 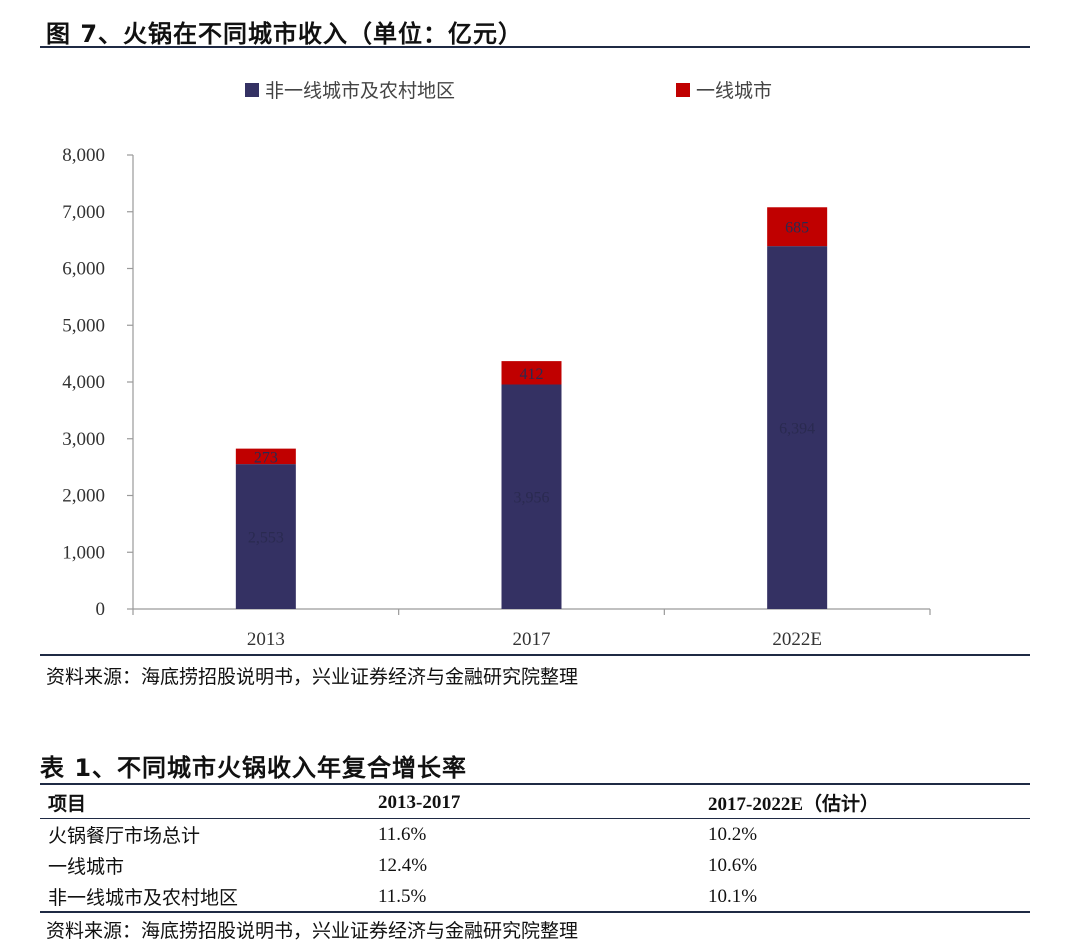 I want to click on table-row: 火锅餐厅市场总计 11.6% 10.2%, so click(x=535, y=835).